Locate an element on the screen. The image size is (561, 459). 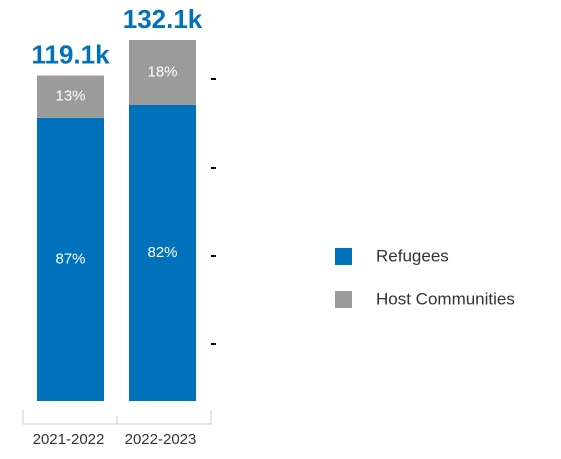
total-label: 132.1k is located at coordinates (163, 19).